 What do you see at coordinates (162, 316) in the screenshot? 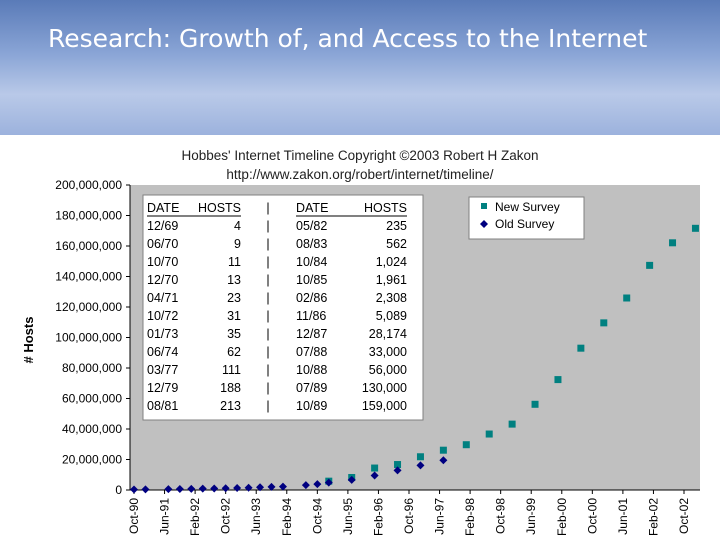
I see `table-cell: 10/72` at bounding box center [162, 316].